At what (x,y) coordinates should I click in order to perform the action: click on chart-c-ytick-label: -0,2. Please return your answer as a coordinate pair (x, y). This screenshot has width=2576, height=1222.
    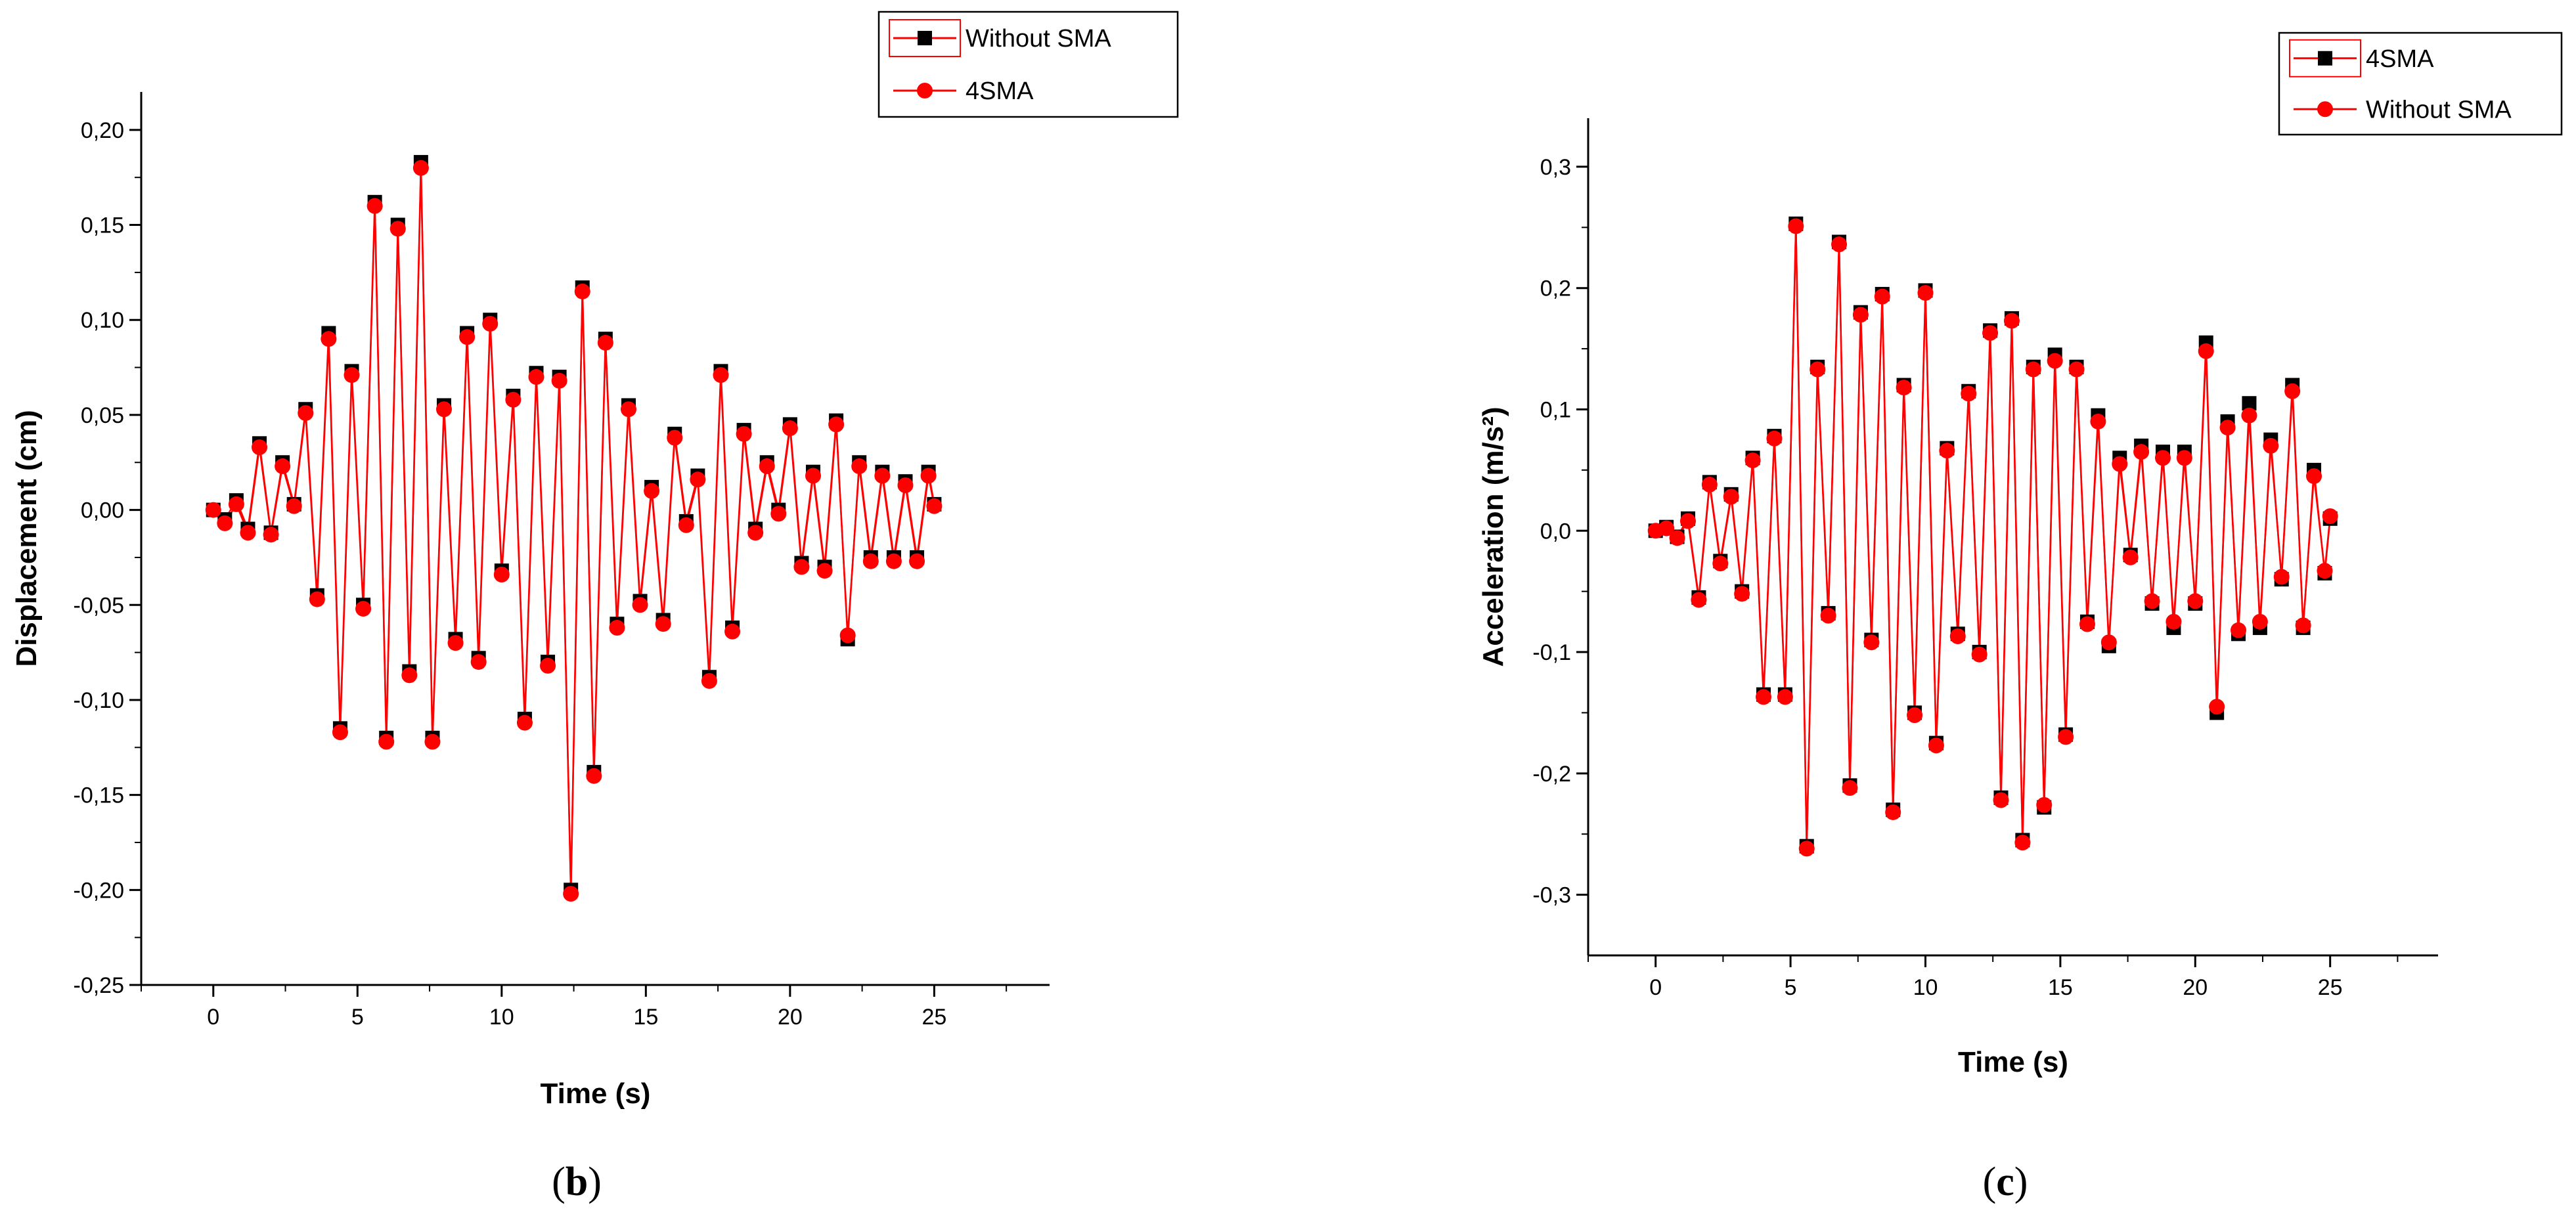
    Looking at the image, I should click on (1551, 775).